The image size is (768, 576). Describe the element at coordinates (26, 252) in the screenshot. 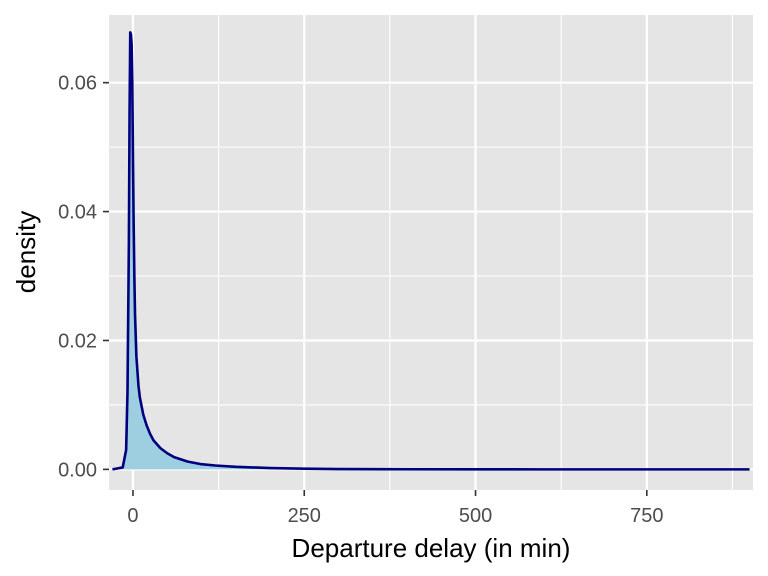

I see `y-axis-title: density` at that location.